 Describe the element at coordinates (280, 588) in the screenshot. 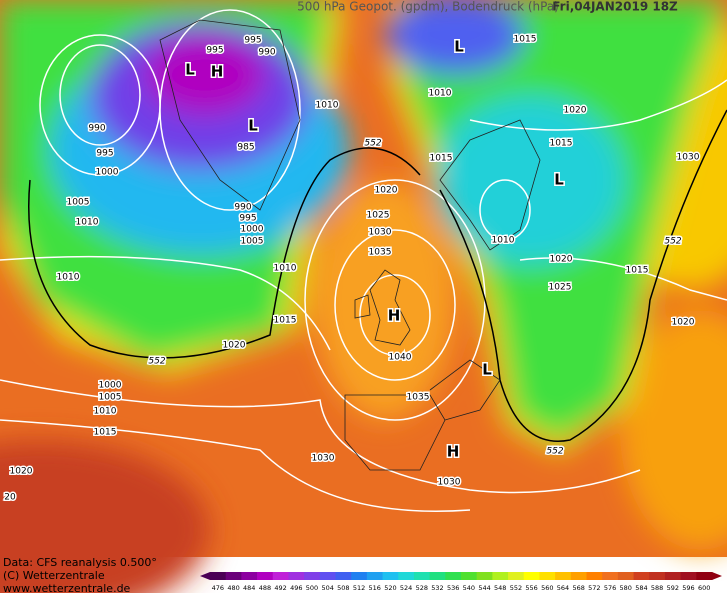

I see `colorbar-tick-label: 492` at that location.